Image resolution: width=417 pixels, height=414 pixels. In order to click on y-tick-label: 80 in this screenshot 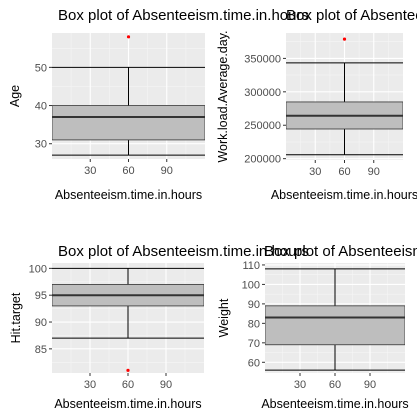, I will do `click(254, 324)`.